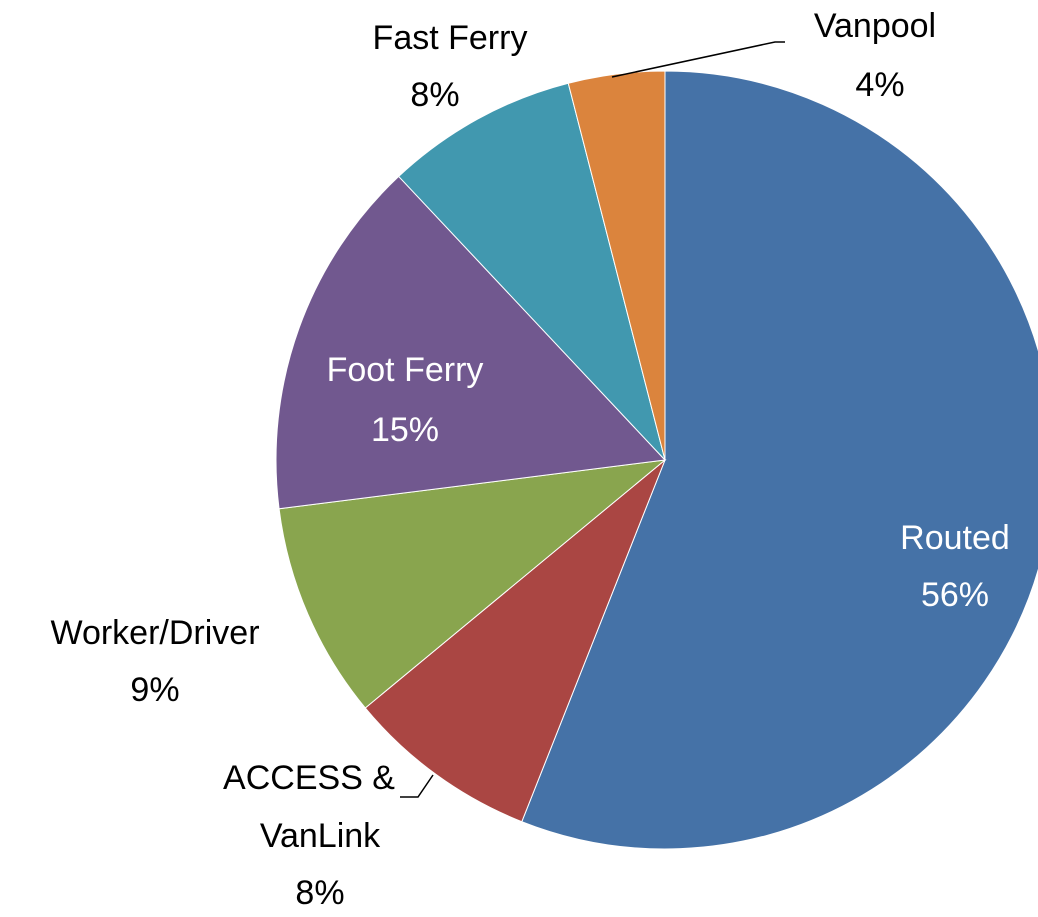 This screenshot has height=917, width=1038. What do you see at coordinates (309, 807) in the screenshot?
I see `slice-label: ACCESS & VanLink` at bounding box center [309, 807].